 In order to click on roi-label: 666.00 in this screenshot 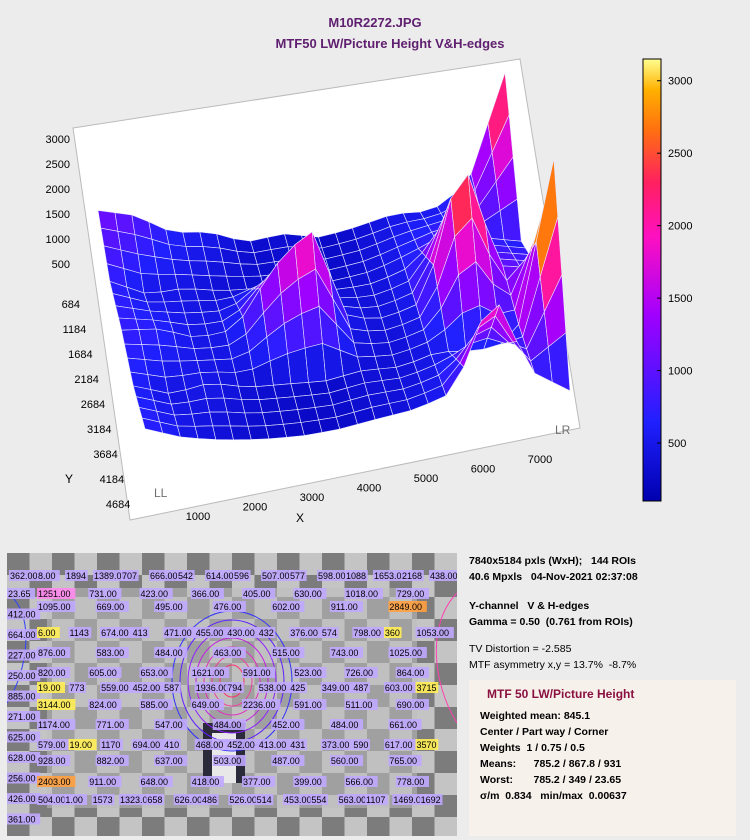, I will do `click(164, 576)`.